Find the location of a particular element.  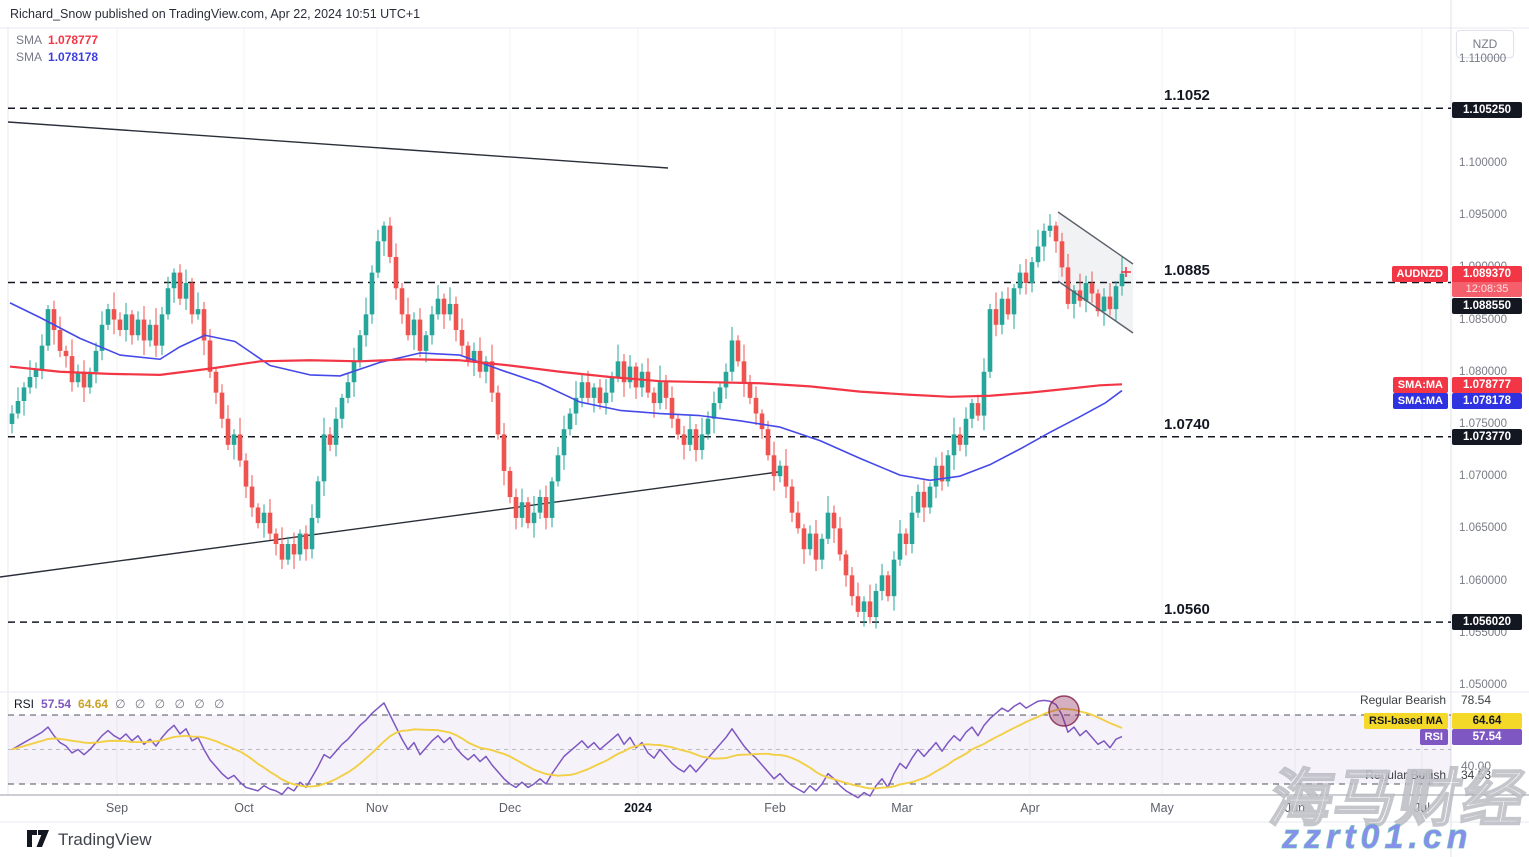

tradingview-attribution: TradingView is located at coordinates (89, 840).